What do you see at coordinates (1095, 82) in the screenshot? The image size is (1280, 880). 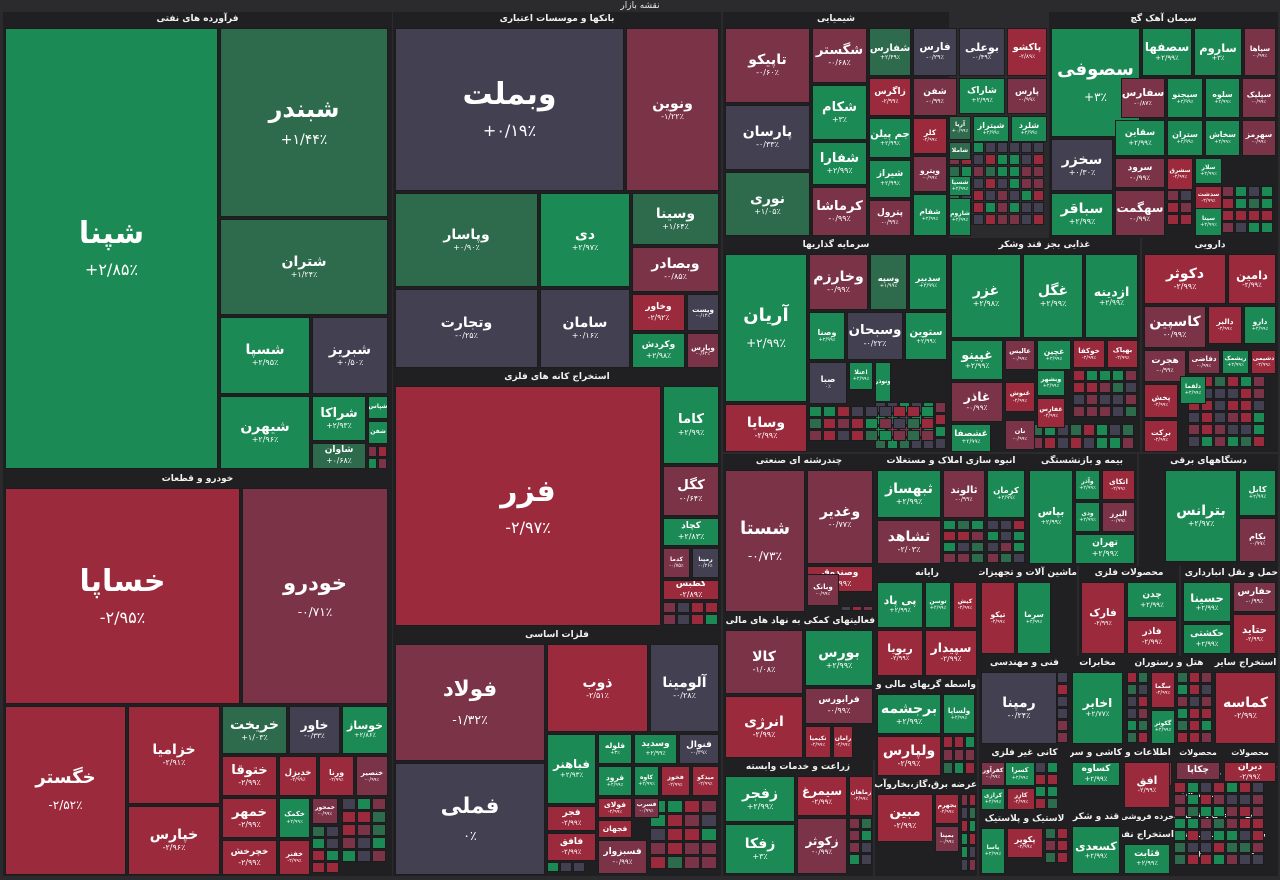 I see `stock-tile: سصوفی +۳٪` at bounding box center [1095, 82].